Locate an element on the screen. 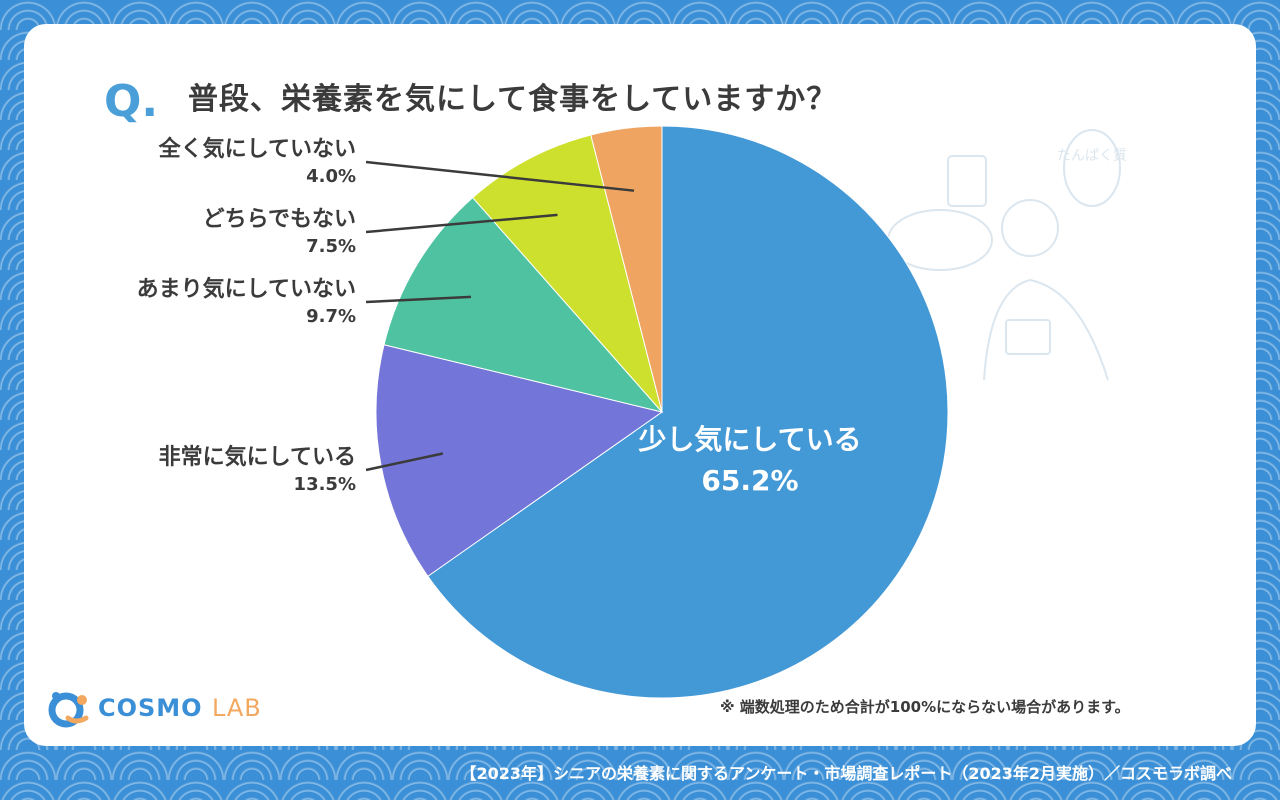  label-not-at-all: 全く気にしていない 4.0% is located at coordinates (257, 163).